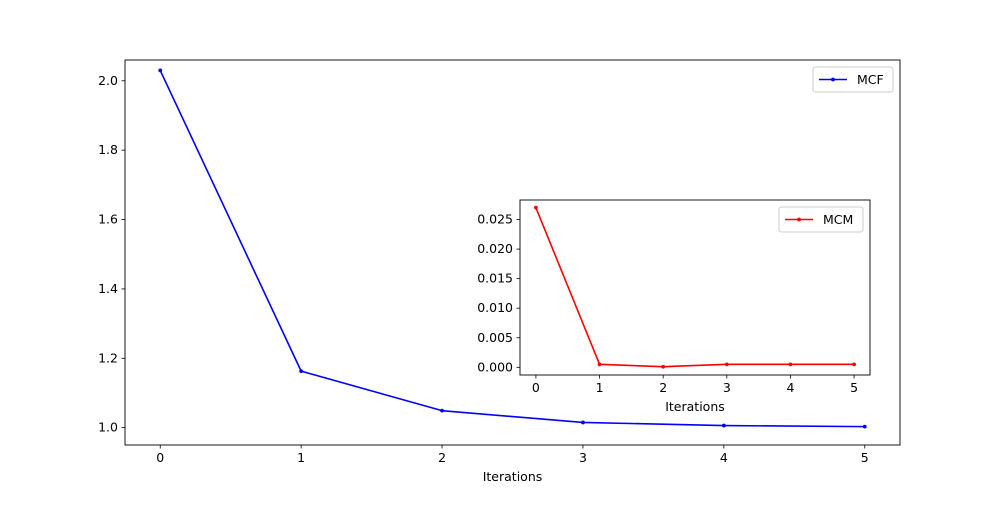 This screenshot has height=505, width=1000. I want to click on y-tick-label: 0.025, so click(495, 219).